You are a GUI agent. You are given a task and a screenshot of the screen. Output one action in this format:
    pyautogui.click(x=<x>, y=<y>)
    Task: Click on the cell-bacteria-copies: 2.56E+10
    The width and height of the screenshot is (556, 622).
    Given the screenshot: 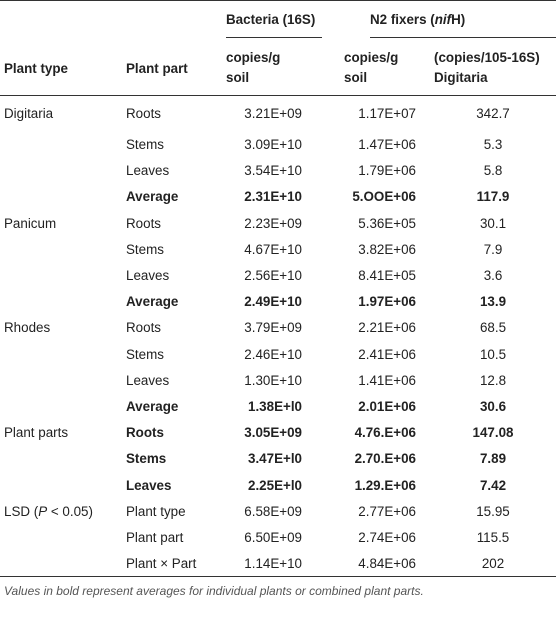 What is the action you would take?
    pyautogui.click(x=273, y=276)
    